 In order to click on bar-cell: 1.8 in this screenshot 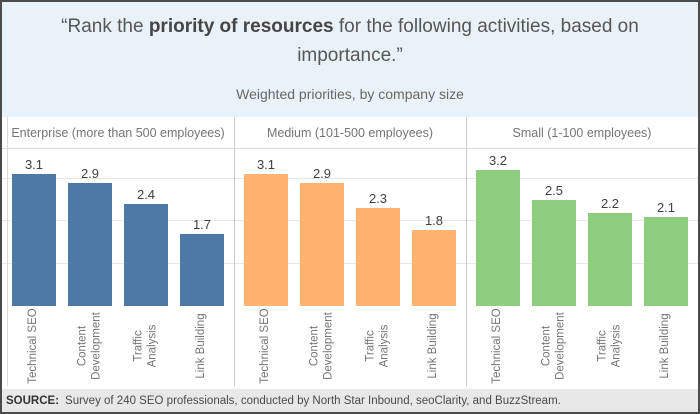, I will do `click(434, 227)`.